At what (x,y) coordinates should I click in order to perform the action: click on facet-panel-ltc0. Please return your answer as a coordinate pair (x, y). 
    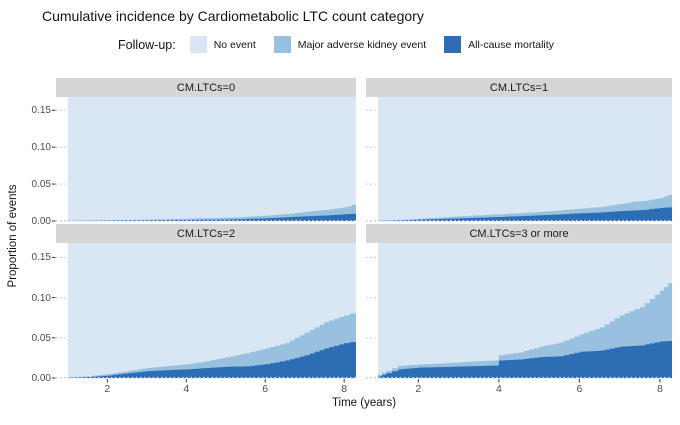
    Looking at the image, I should click on (204, 159).